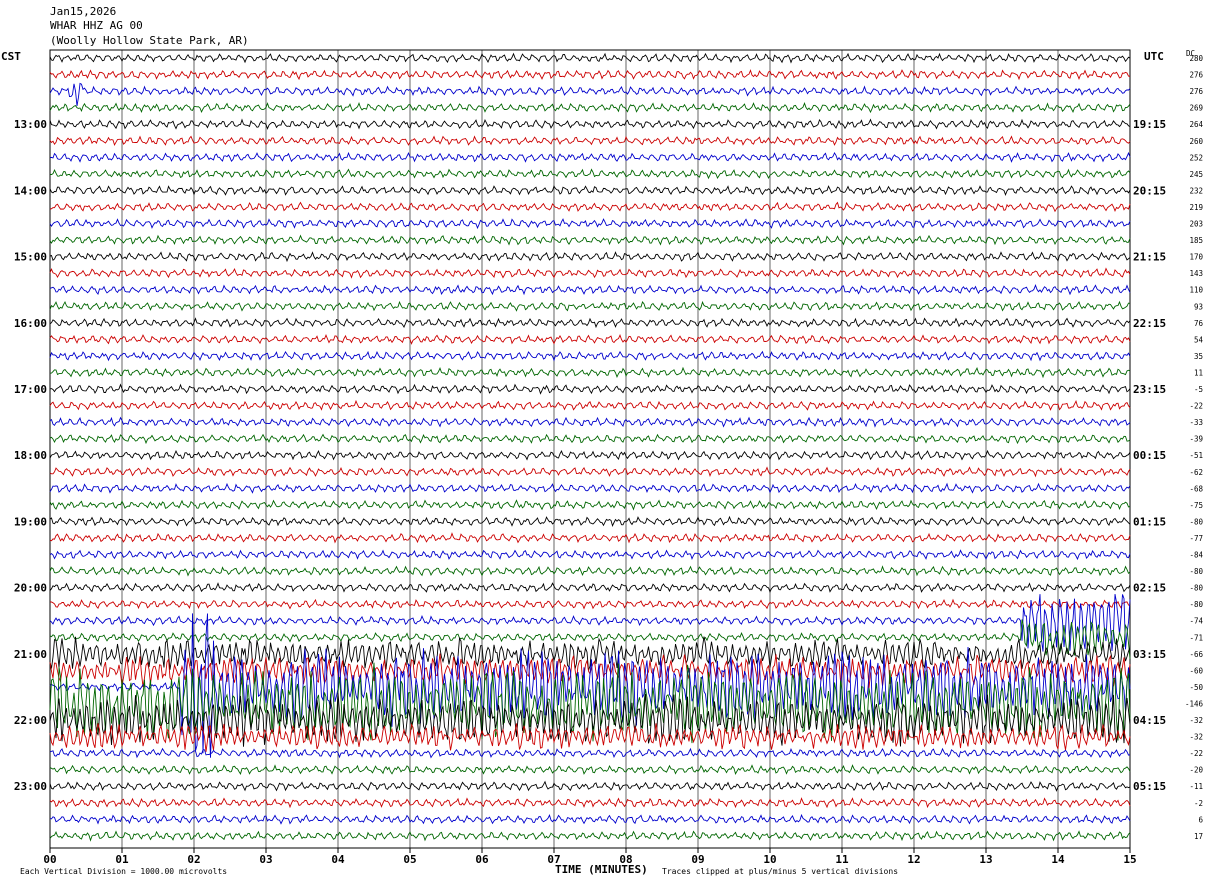 This screenshot has height=886, width=1210. Describe the element at coordinates (193, 859) in the screenshot. I see `x-tick-label: 02` at that location.